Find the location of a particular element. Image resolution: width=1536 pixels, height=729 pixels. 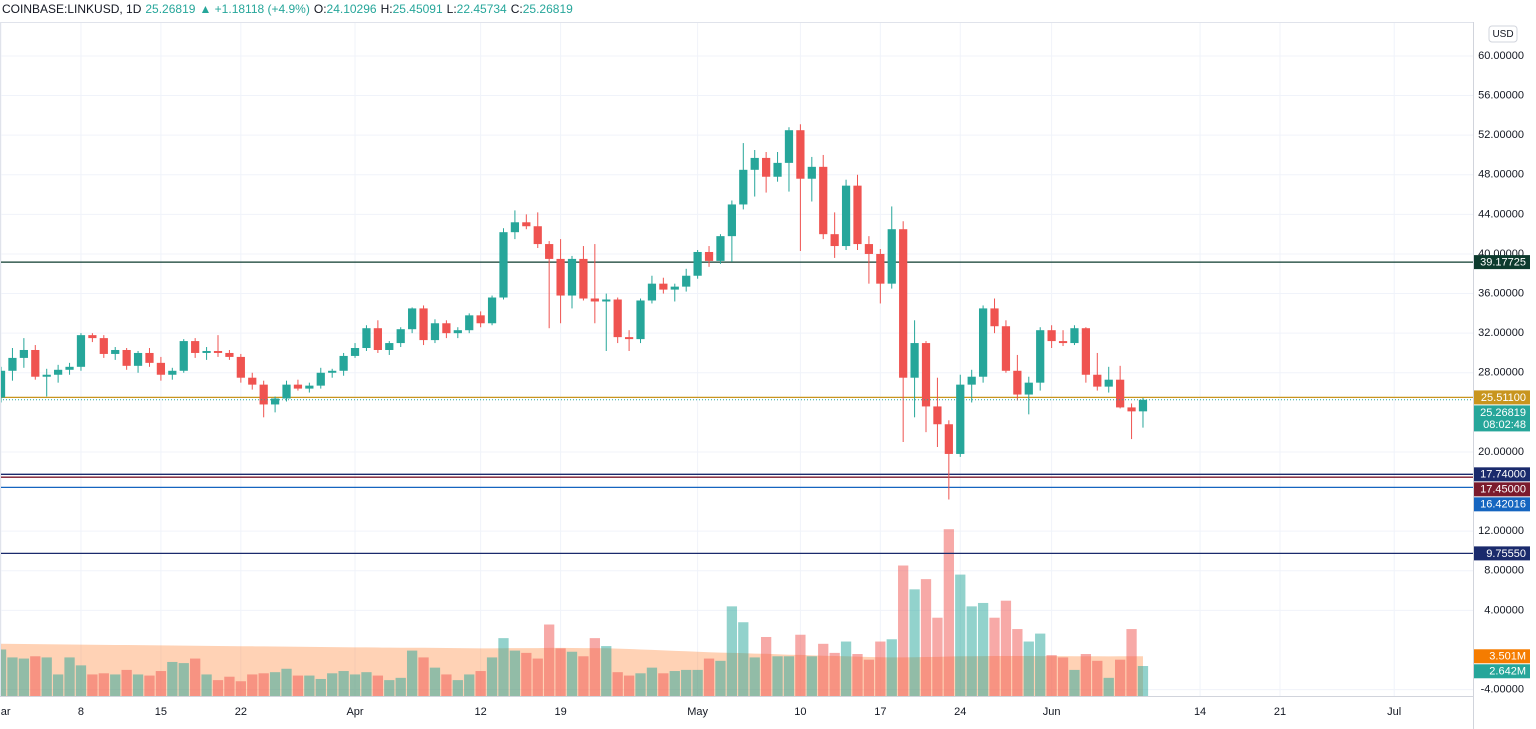

symbol: COINBASE:LINKUSD, 1D is located at coordinates (72, 9).